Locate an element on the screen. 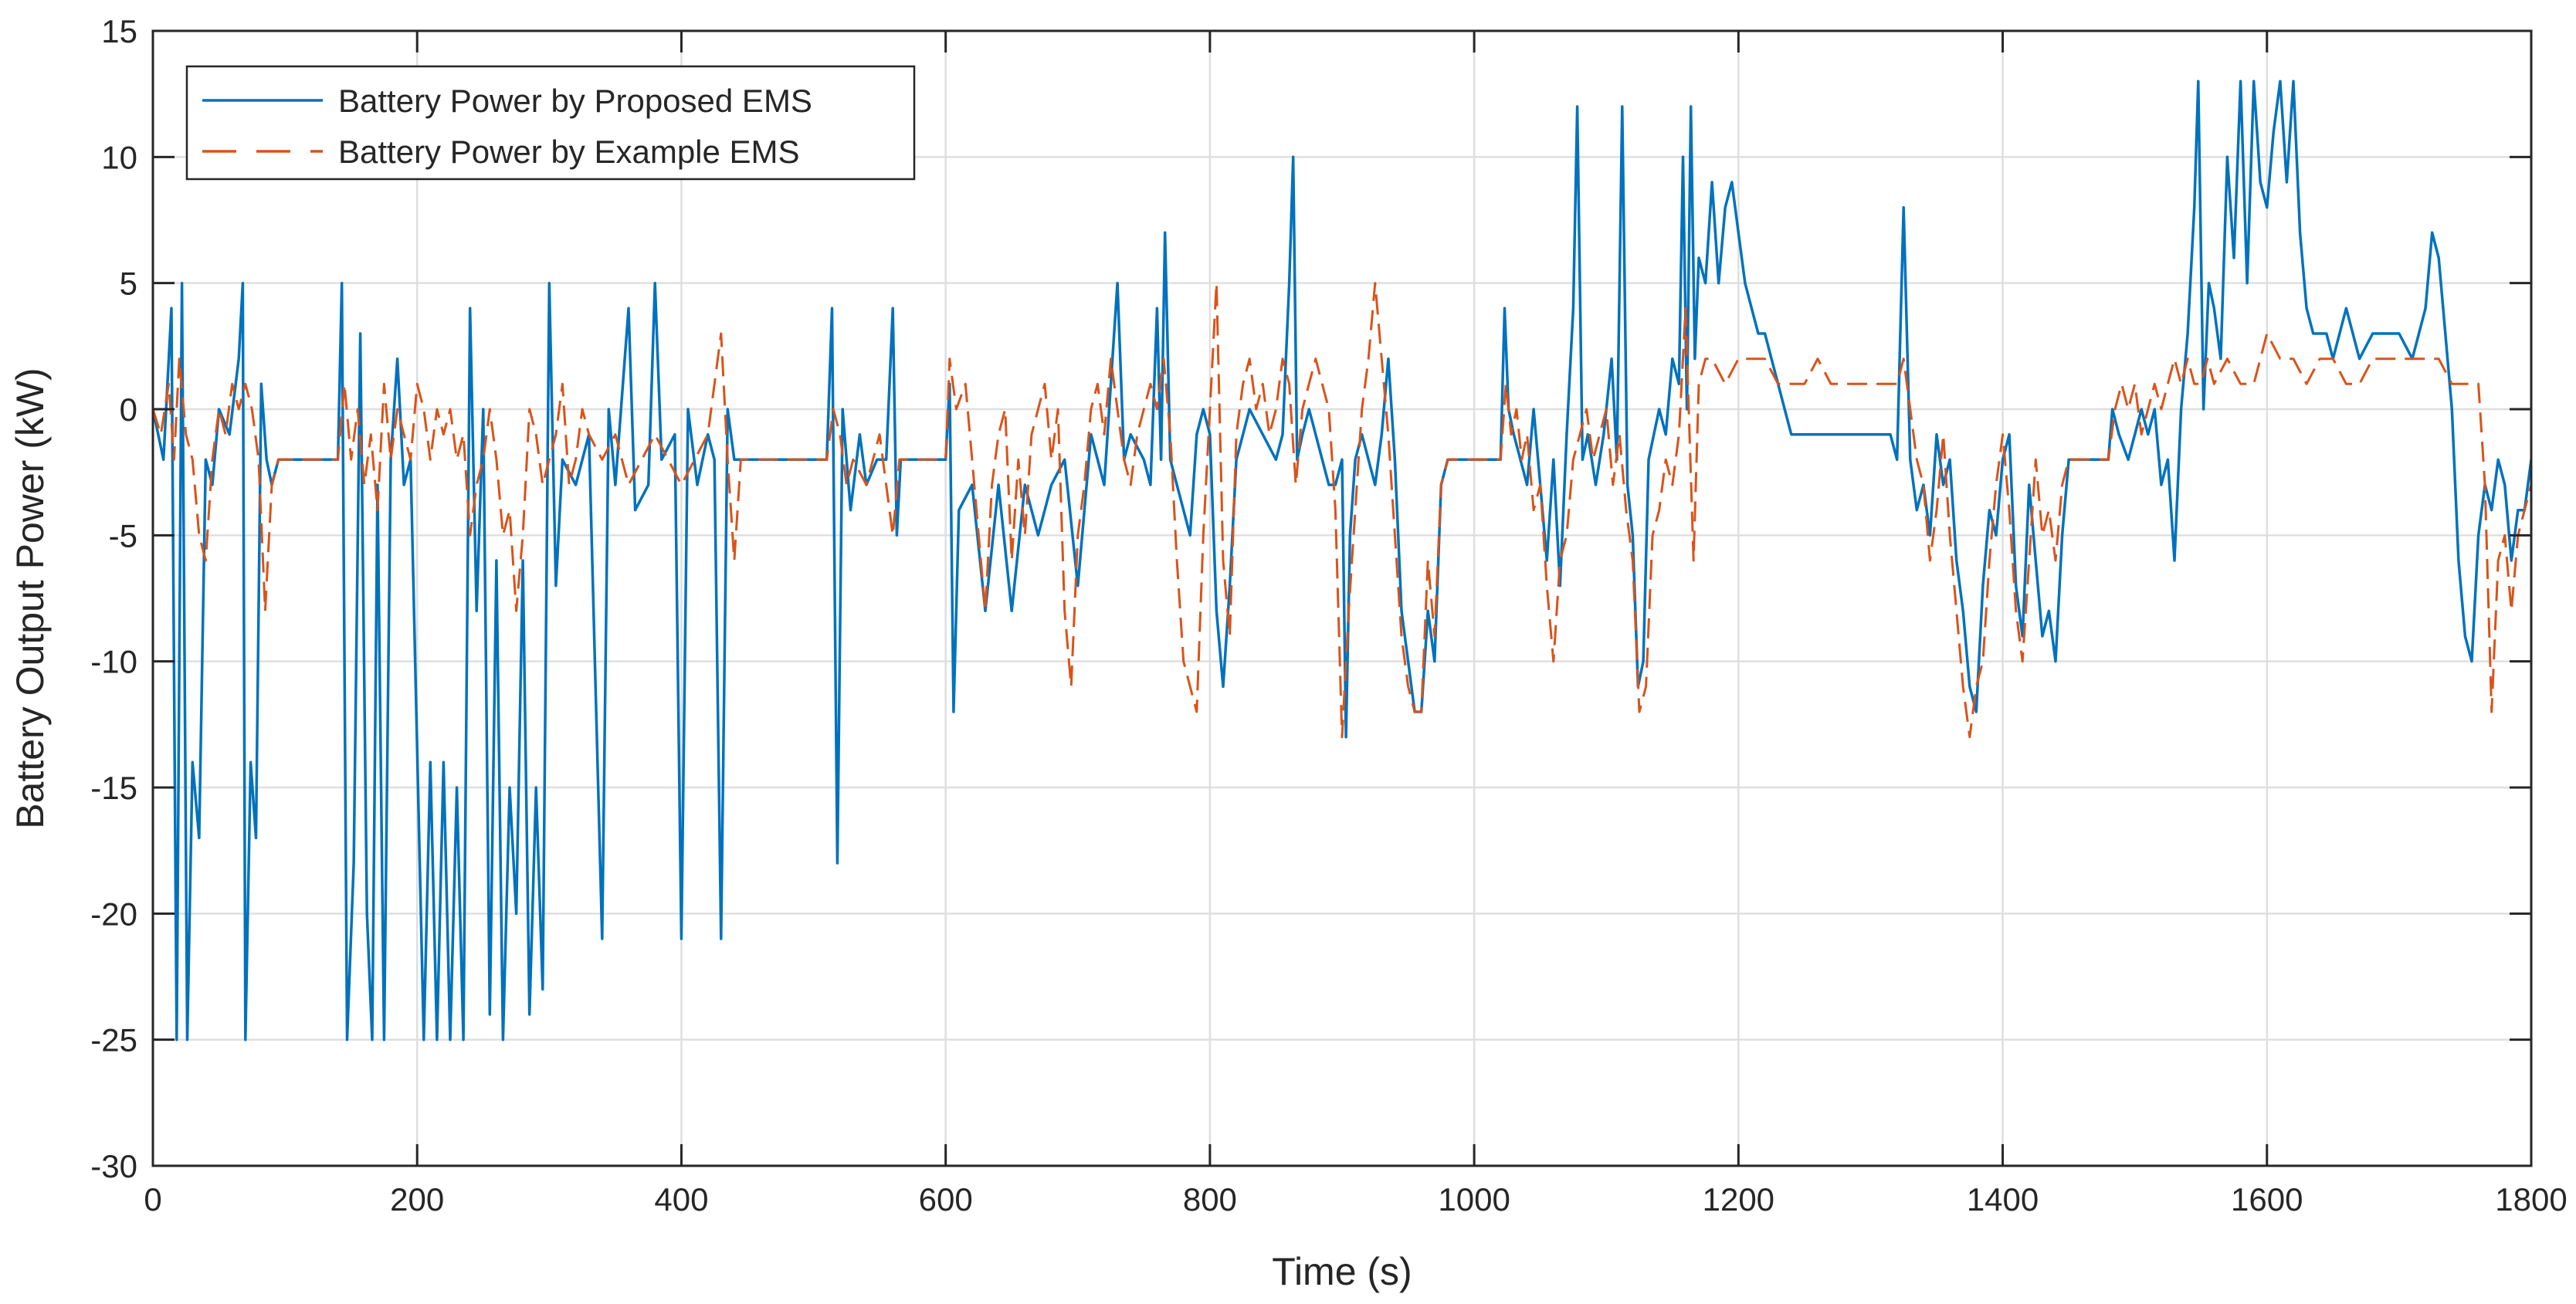 The height and width of the screenshot is (1304, 2576). y-tick-label: 10 is located at coordinates (119, 157).